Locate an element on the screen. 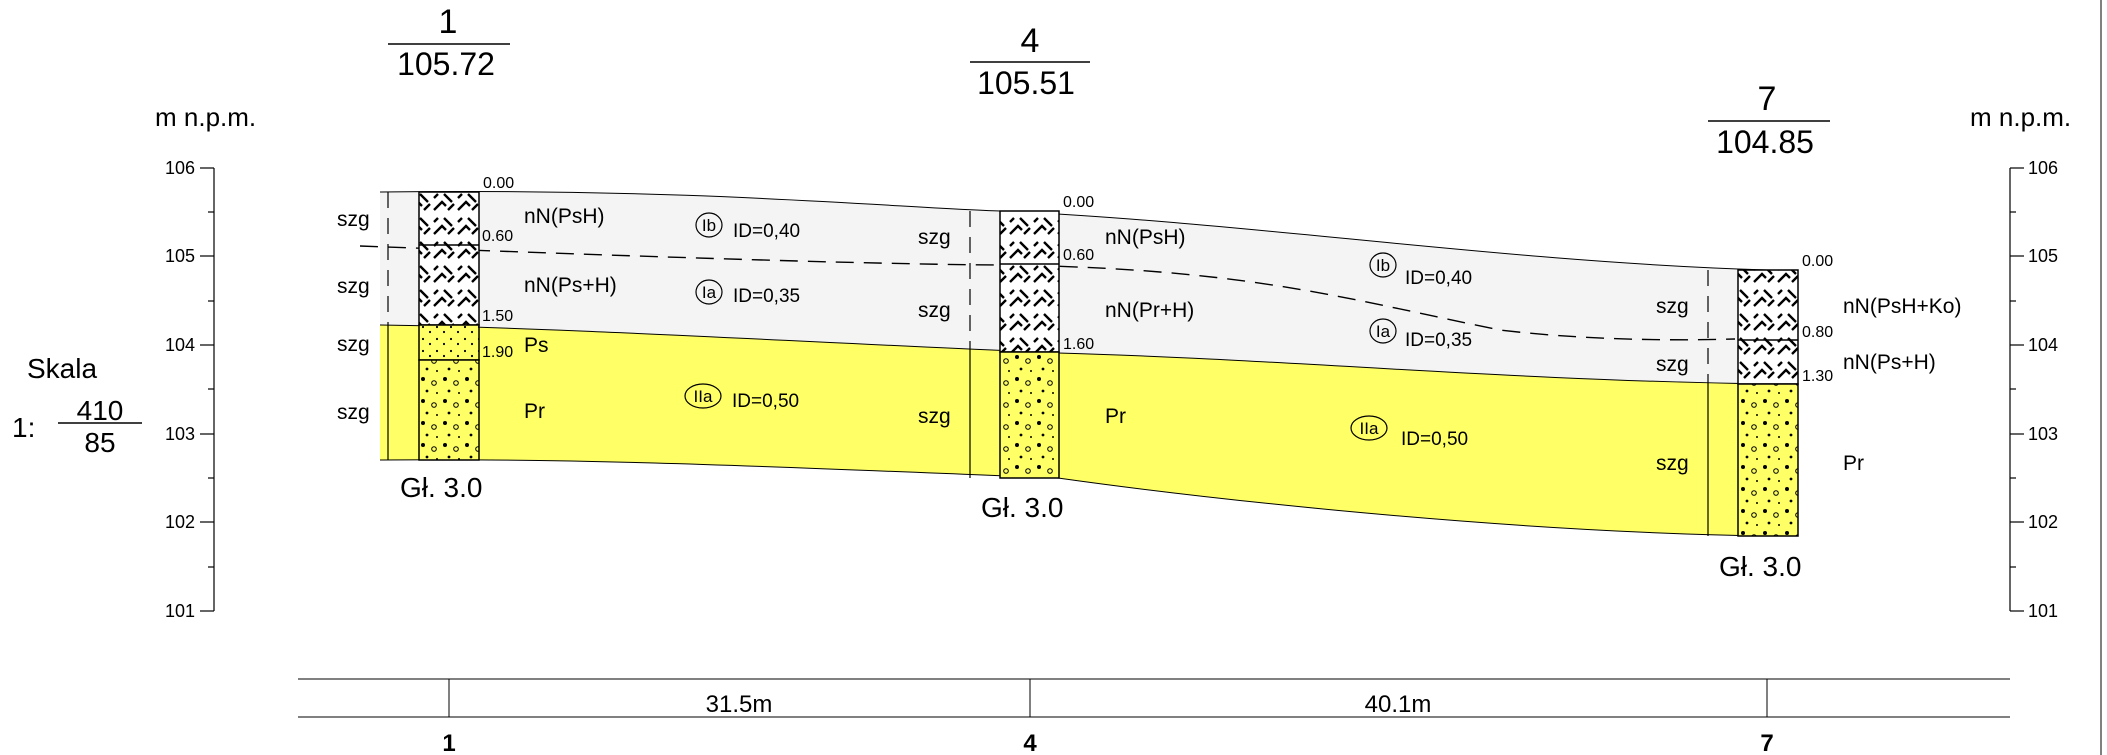 This screenshot has width=2107, height=755. borehole-1-id-symbol-ia: Ia is located at coordinates (709, 292).